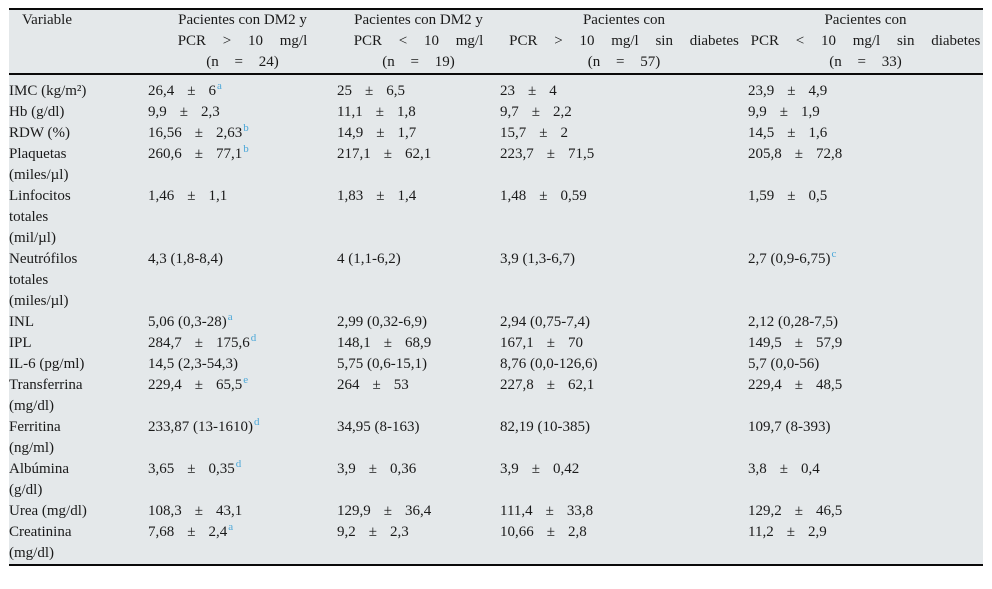 The width and height of the screenshot is (992, 589). What do you see at coordinates (221, 469) in the screenshot?
I see `sd-value: 0,35` at bounding box center [221, 469].